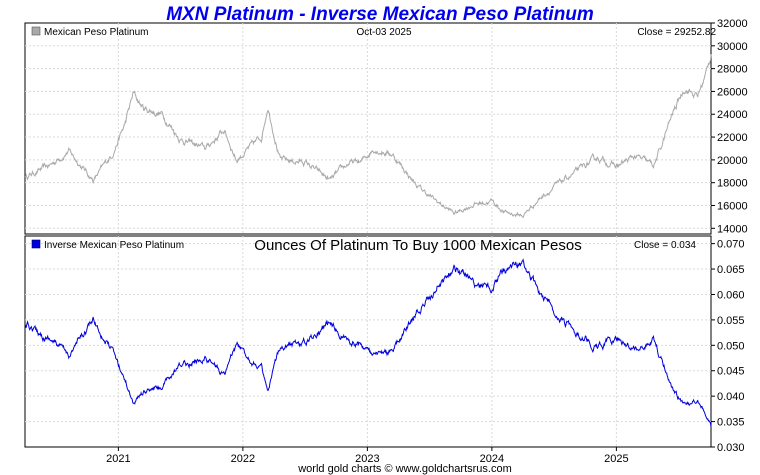  I want to click on x-tick-label: 2021, so click(118, 459).